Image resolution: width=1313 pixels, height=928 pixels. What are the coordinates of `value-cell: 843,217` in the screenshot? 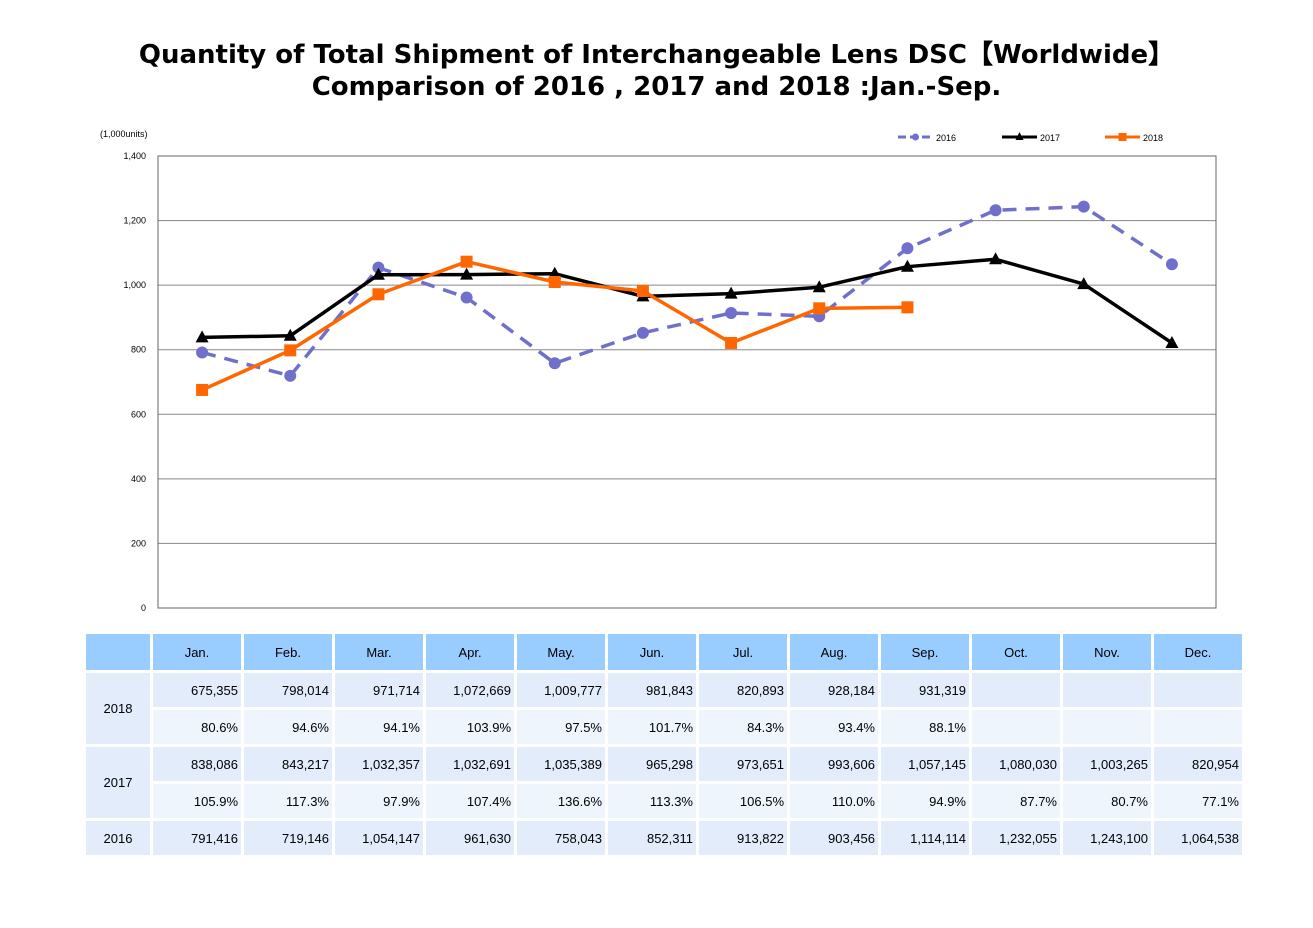 It's located at (288, 764).